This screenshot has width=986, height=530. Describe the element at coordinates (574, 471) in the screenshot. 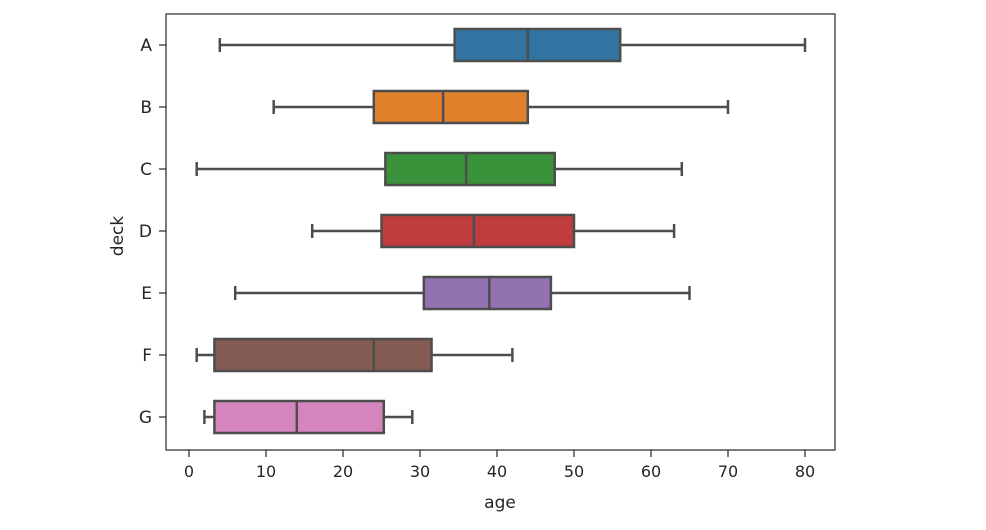

I see `x-tick-label: 50` at that location.